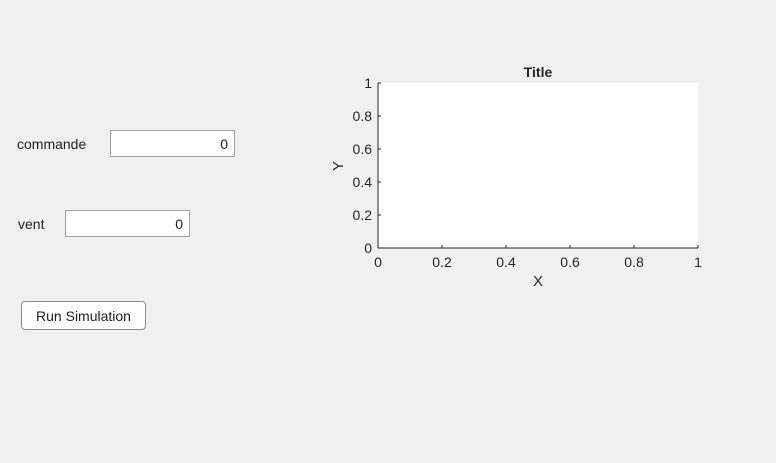 This screenshot has width=776, height=463. I want to click on y-tick-label: 0, so click(368, 248).